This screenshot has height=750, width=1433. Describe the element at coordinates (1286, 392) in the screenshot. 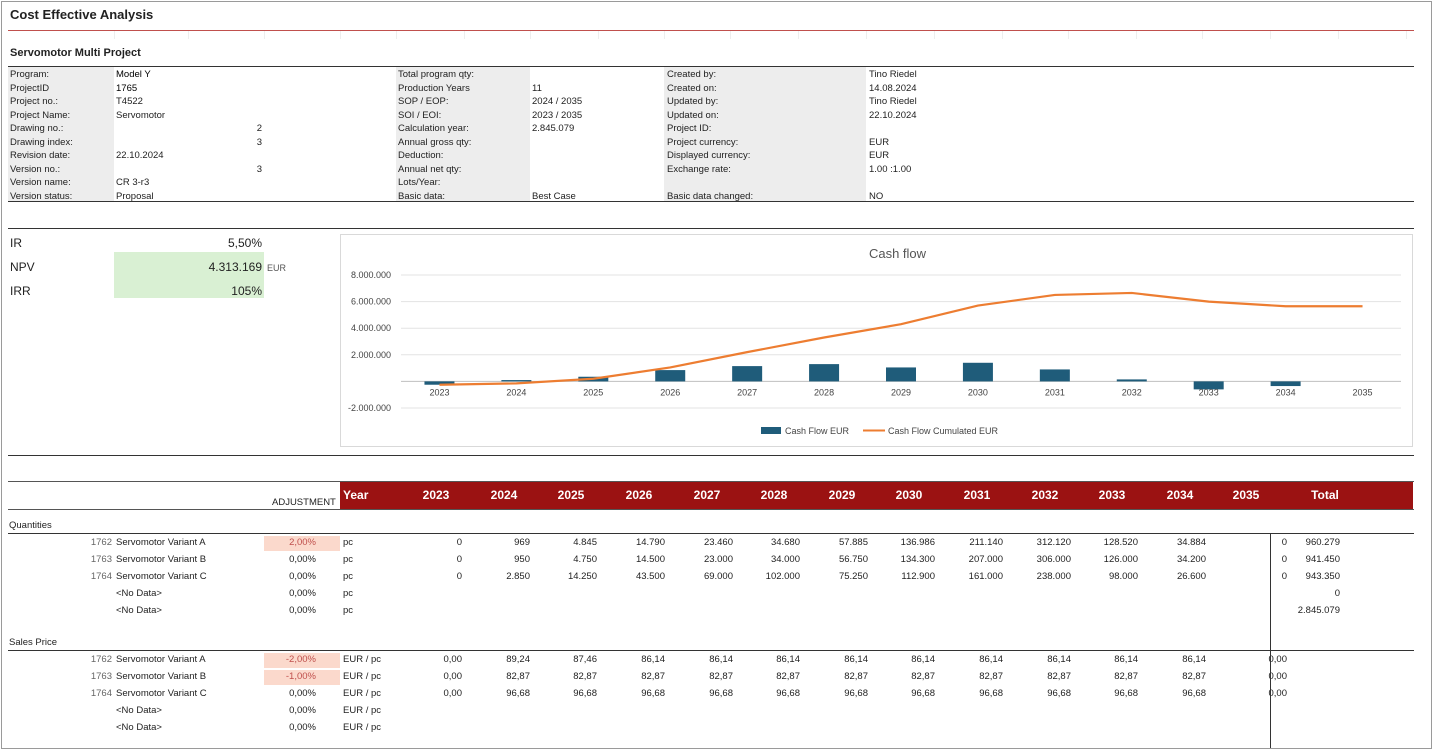

I see `x-tick-label: 2034` at that location.